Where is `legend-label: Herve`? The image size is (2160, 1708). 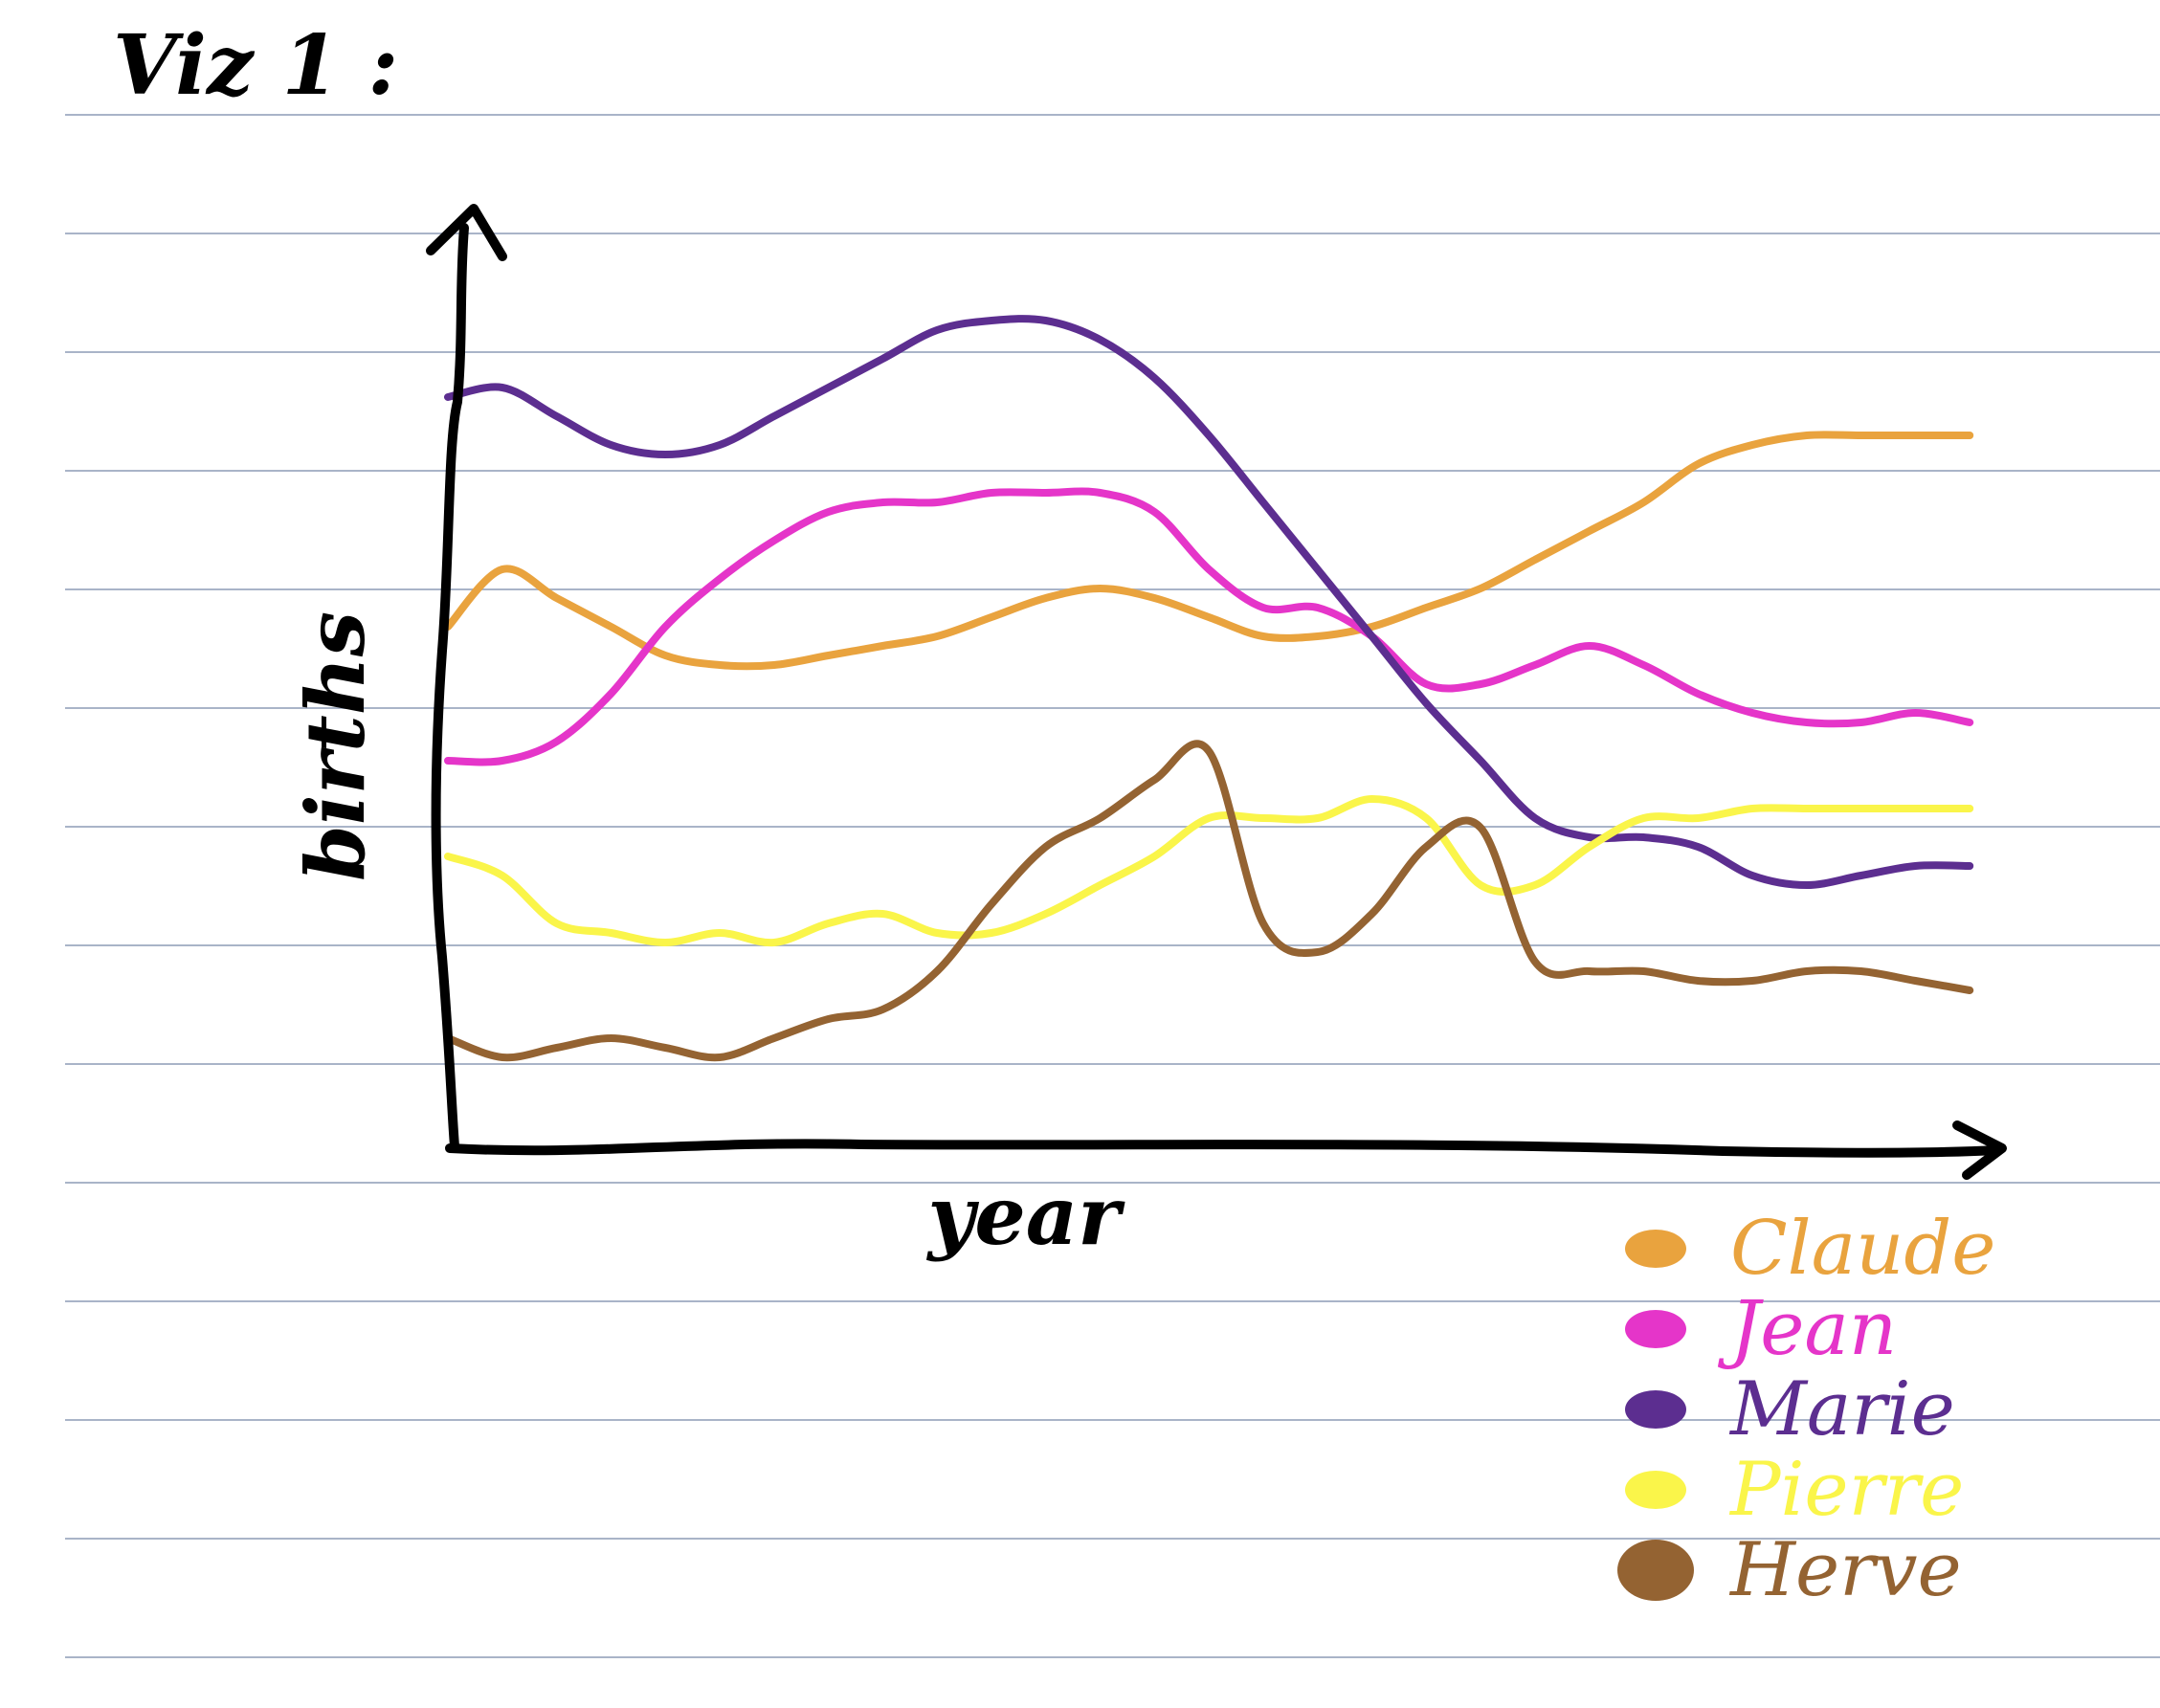
legend-label: Herve is located at coordinates (1845, 1570).